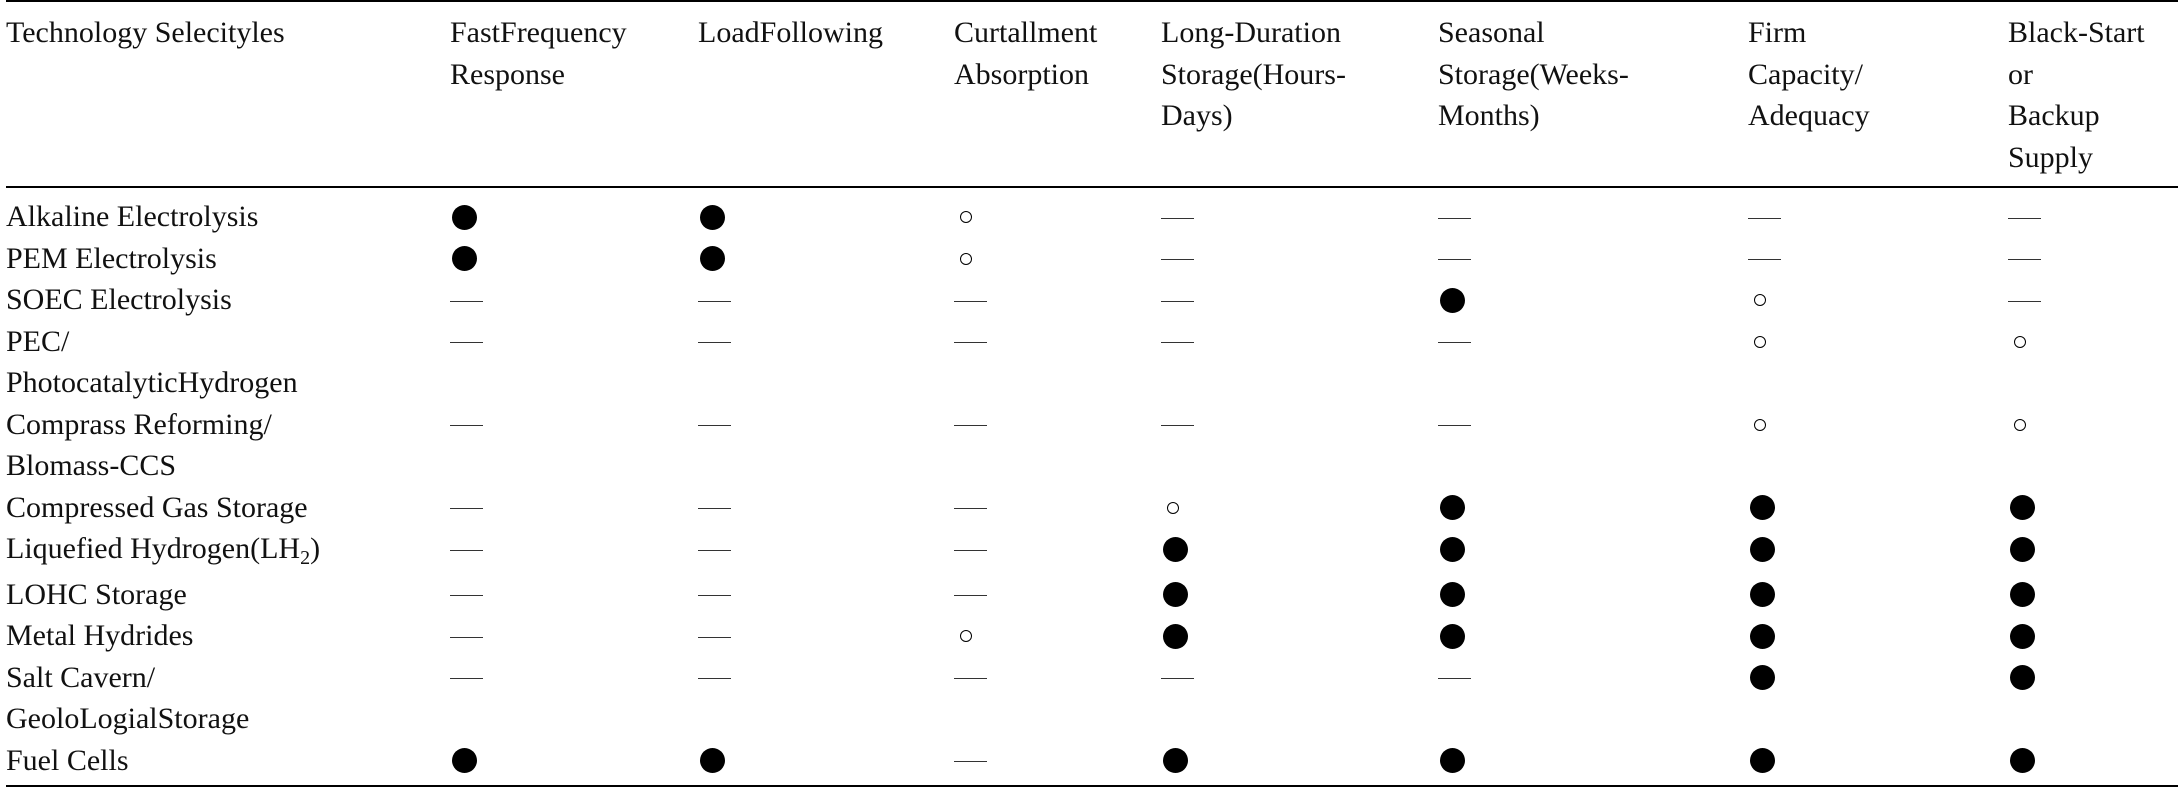 The image size is (2184, 789). I want to click on technology-label-line: Liquefied Hydrogen(LH2), so click(228, 551).